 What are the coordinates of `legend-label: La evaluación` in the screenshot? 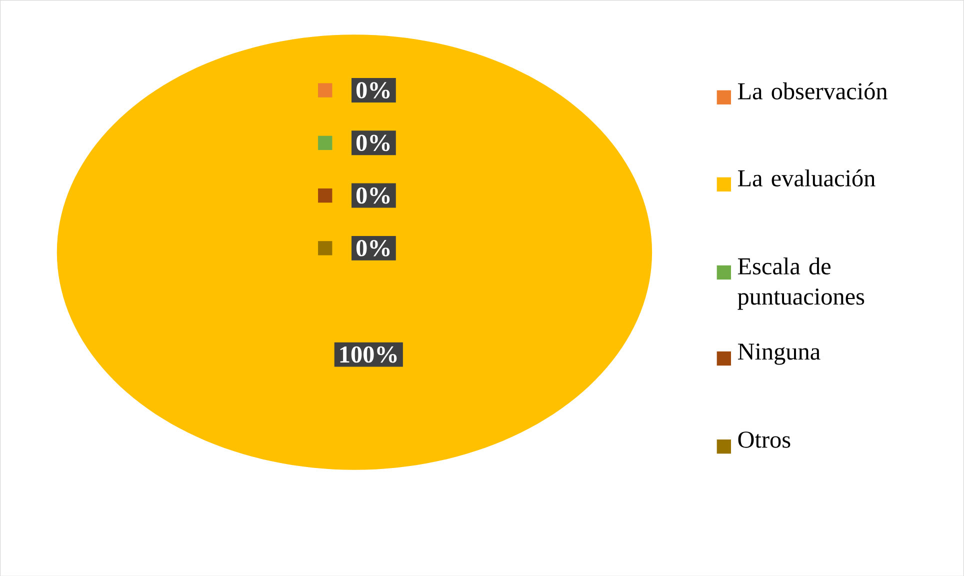 It's located at (807, 177).